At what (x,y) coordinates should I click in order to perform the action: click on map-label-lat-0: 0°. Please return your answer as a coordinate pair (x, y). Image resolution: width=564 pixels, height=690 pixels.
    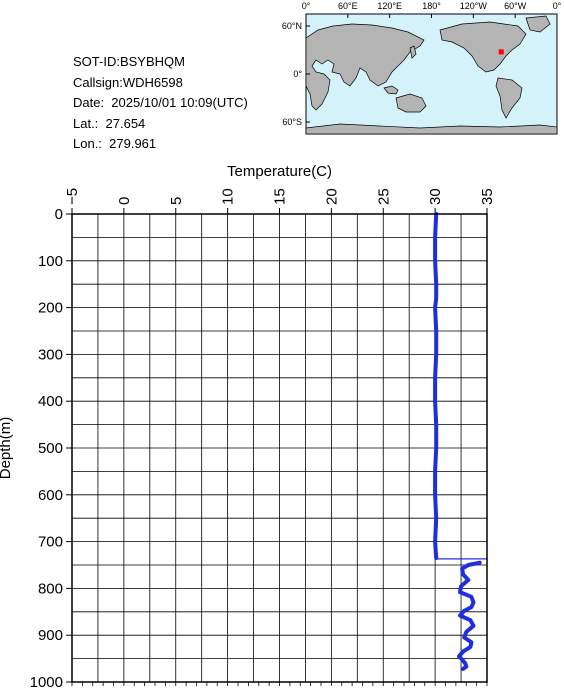
    Looking at the image, I should click on (297, 74).